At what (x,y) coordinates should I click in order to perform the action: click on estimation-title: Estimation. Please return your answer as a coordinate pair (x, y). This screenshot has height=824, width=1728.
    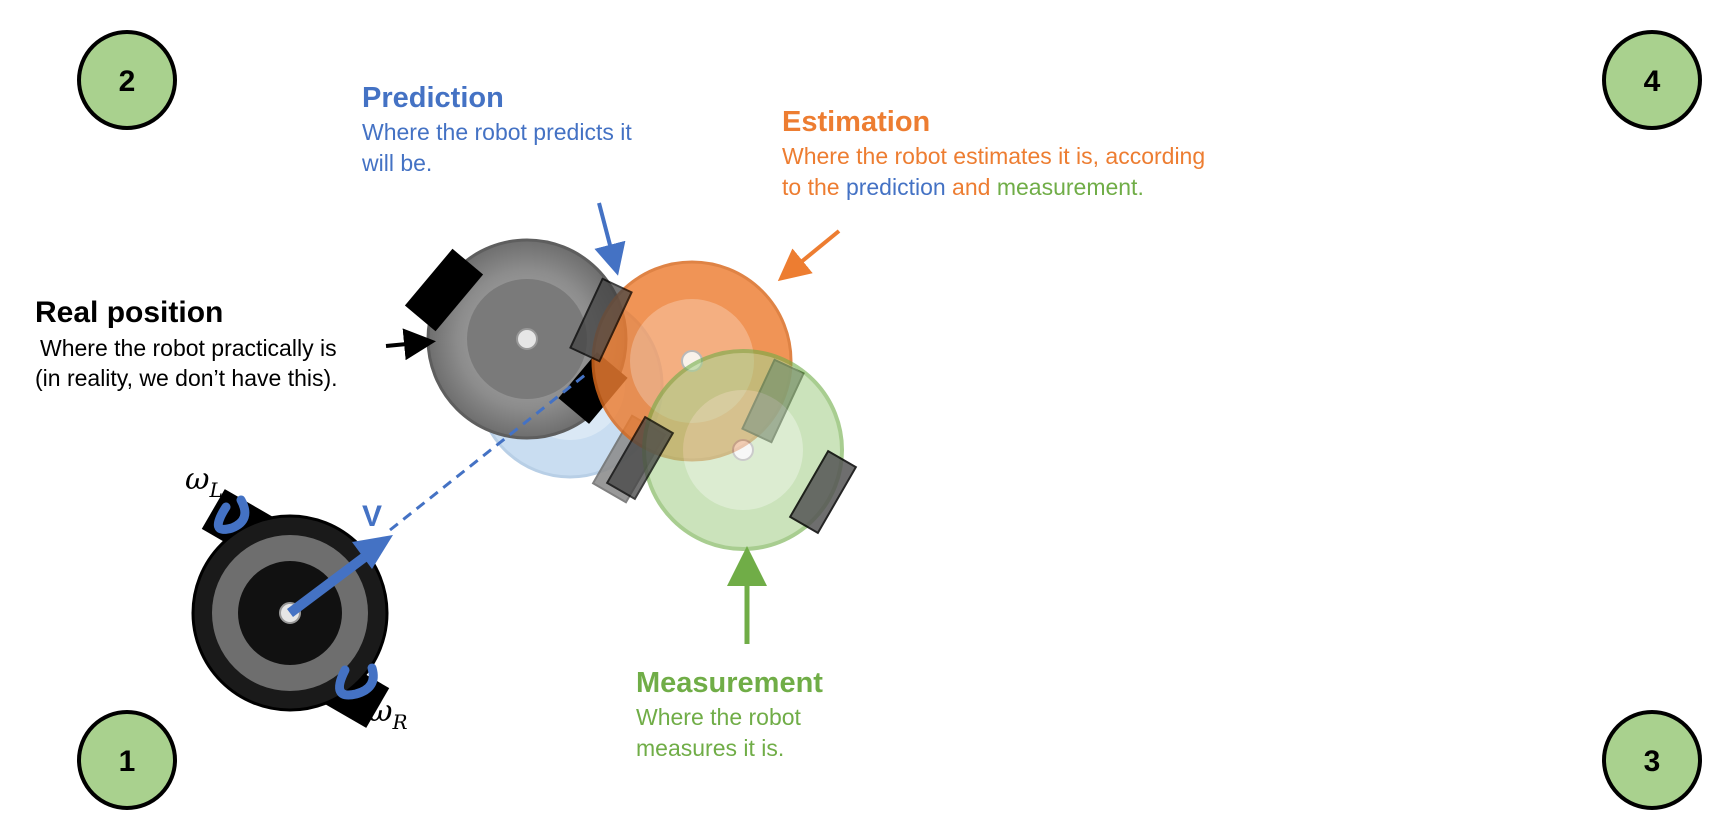
    Looking at the image, I should click on (856, 122).